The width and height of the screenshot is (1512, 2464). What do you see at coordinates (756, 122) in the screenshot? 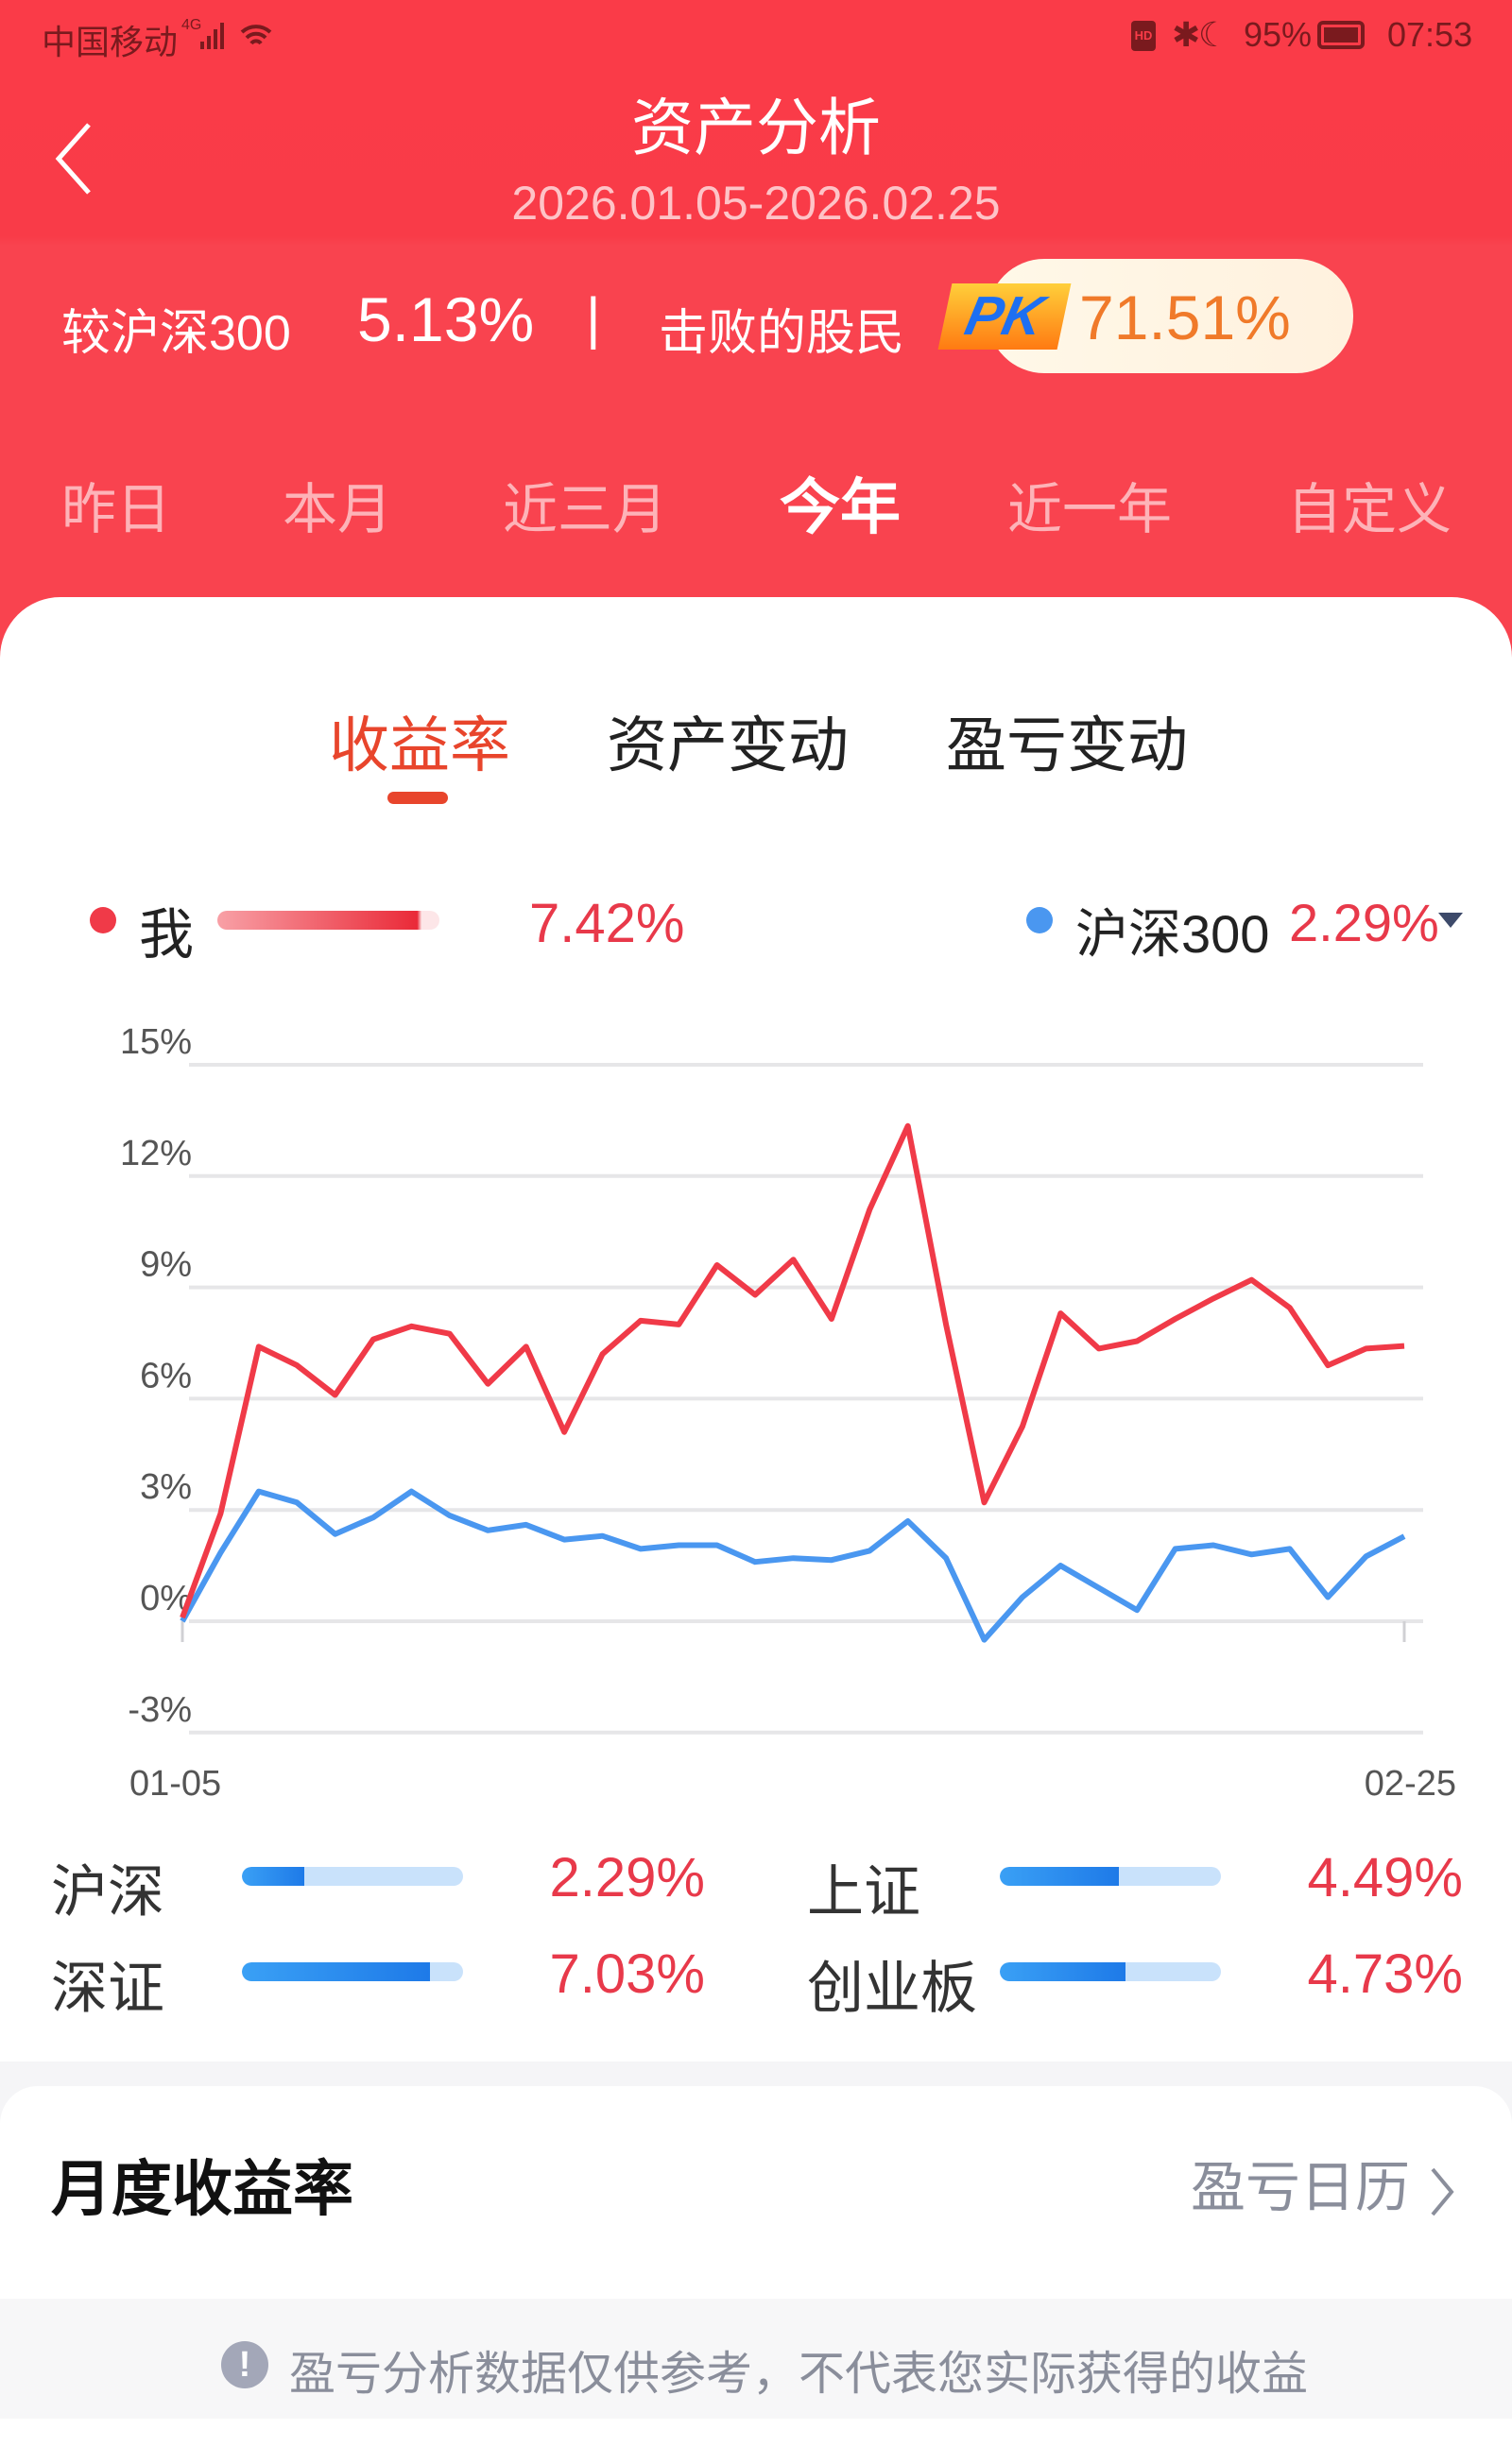
I see `page-title: 资产分析` at bounding box center [756, 122].